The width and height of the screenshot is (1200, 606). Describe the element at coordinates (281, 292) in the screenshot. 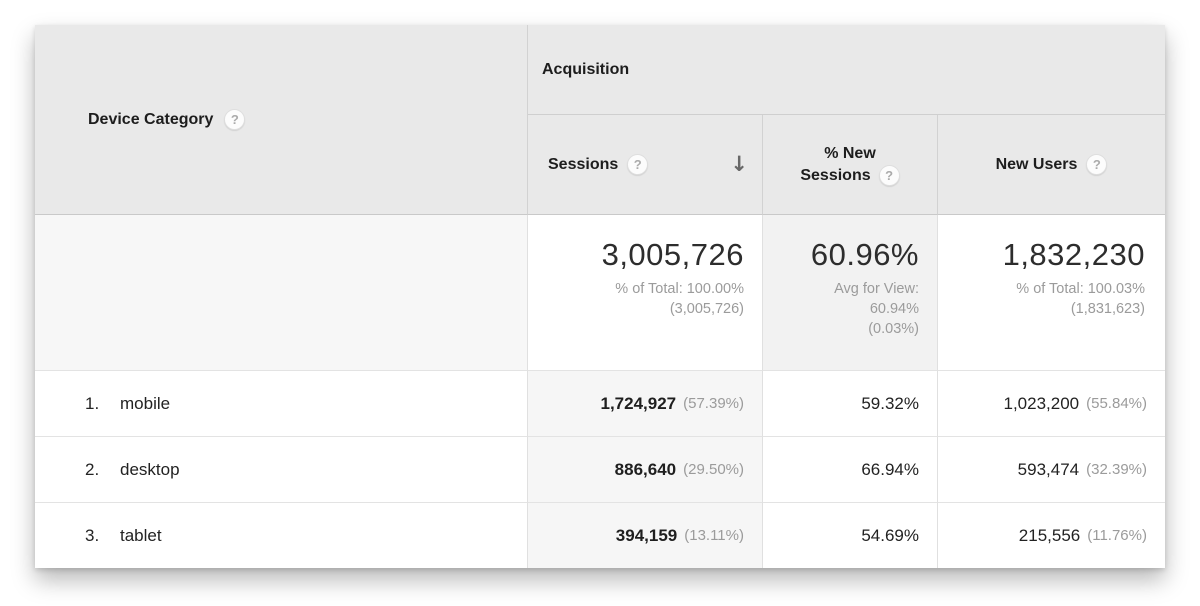

I see `summary-dimension-cell` at that location.